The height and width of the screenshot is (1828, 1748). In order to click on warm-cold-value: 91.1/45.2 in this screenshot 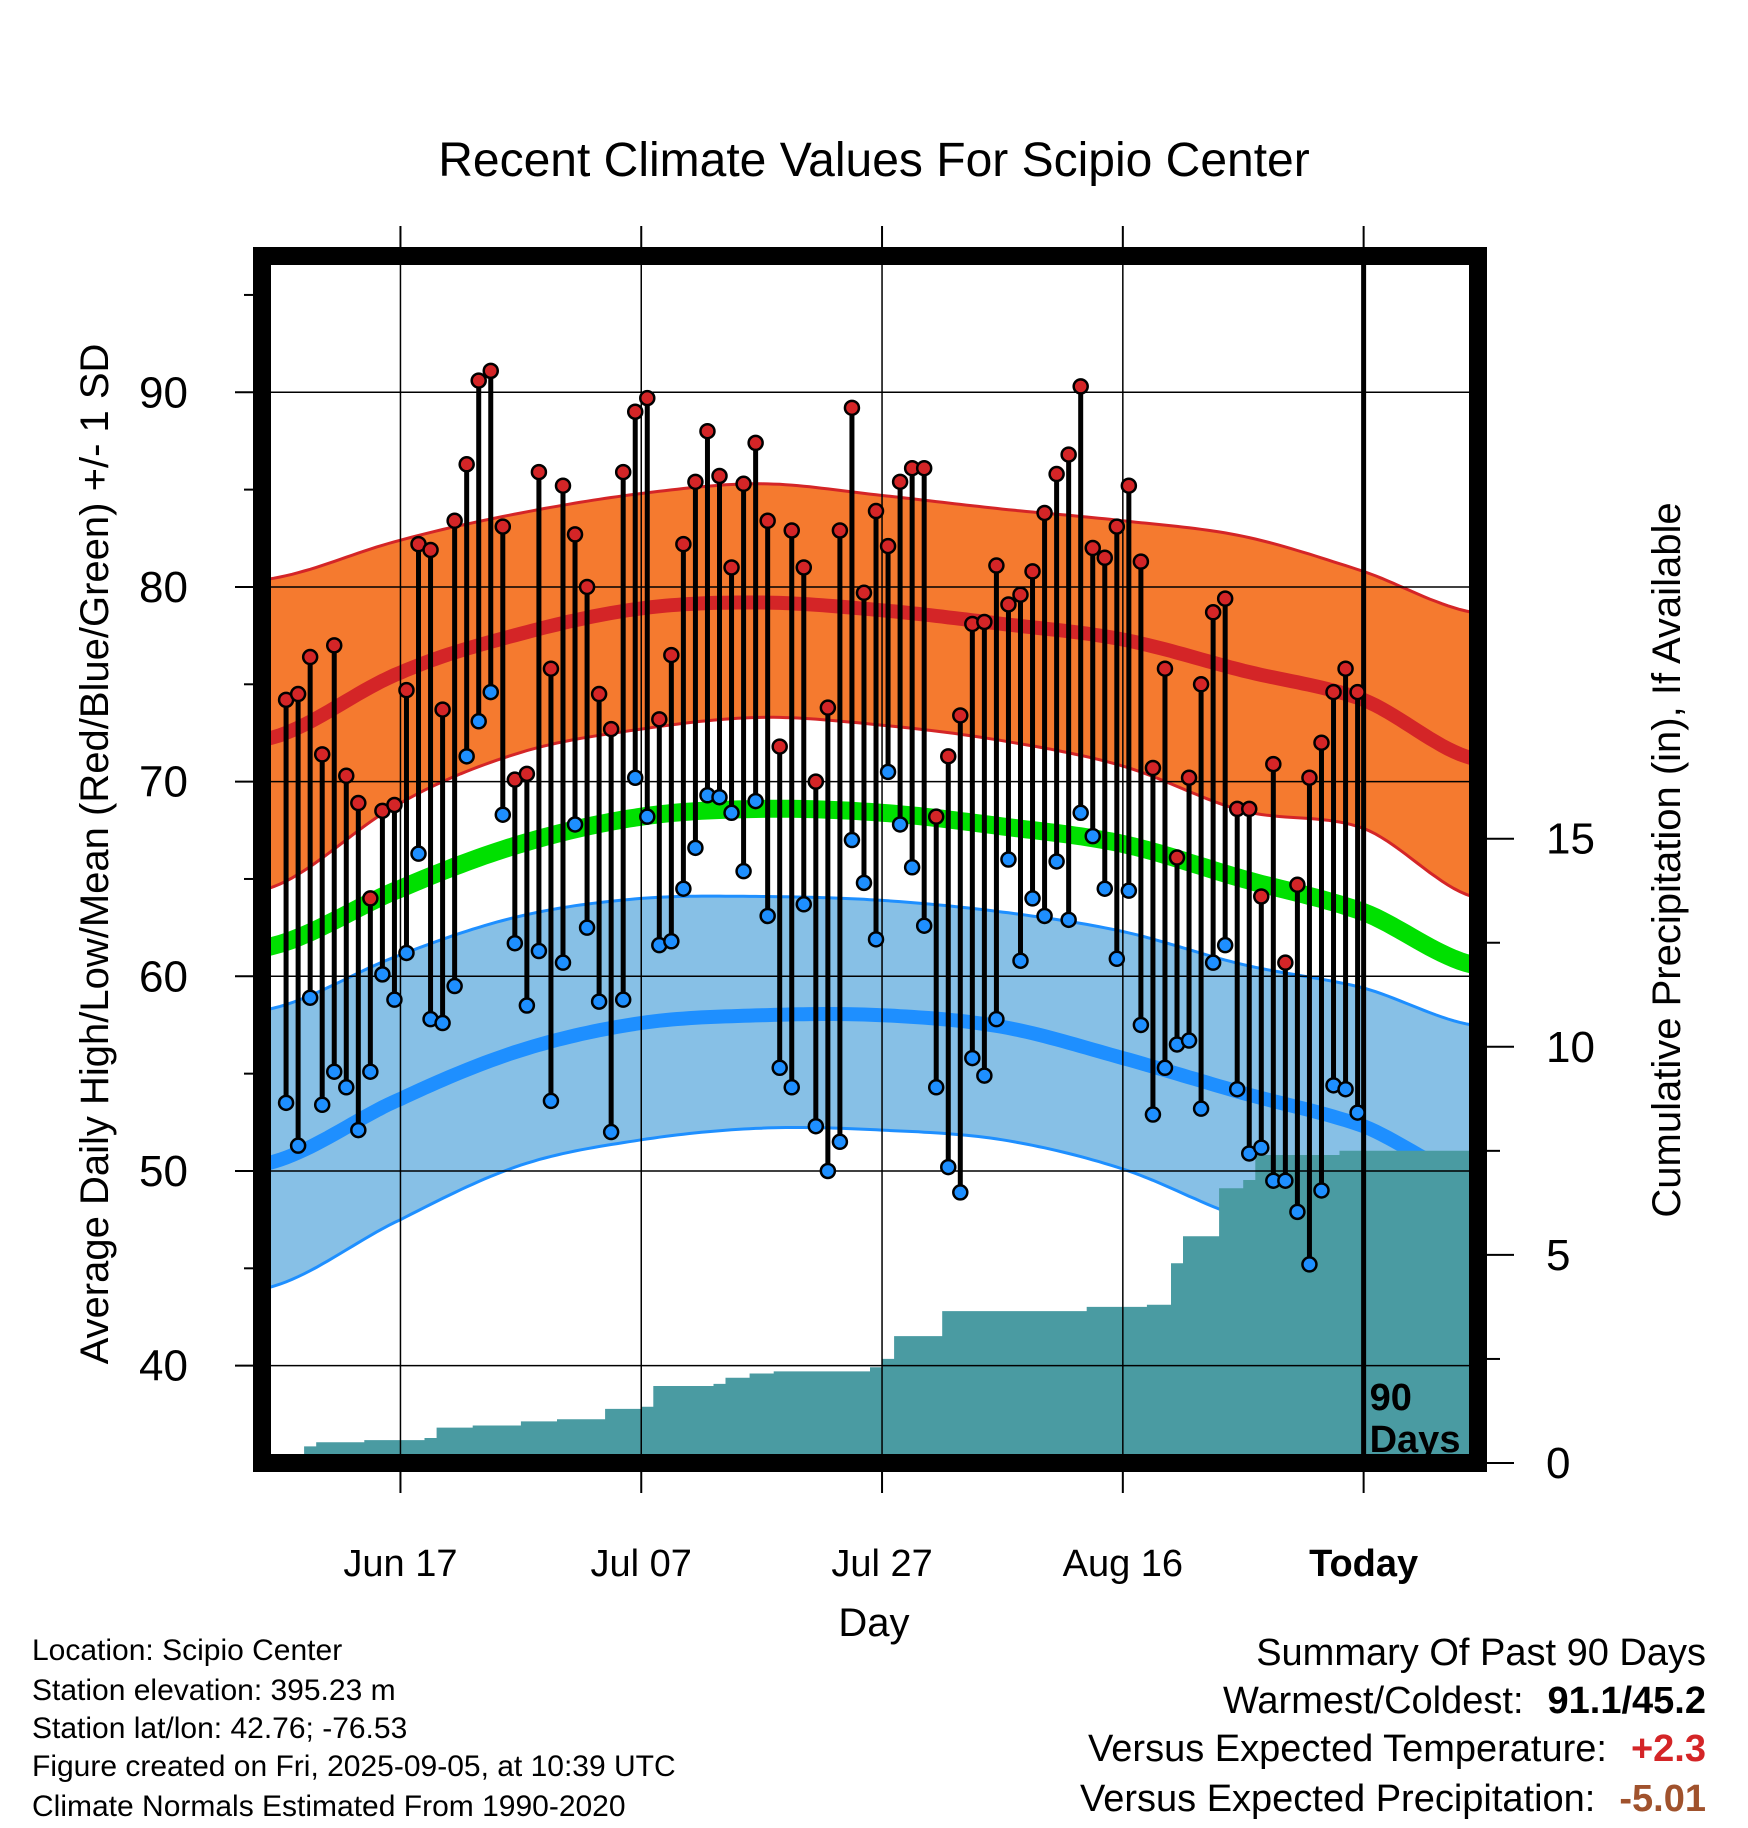, I will do `click(1626, 1701)`.